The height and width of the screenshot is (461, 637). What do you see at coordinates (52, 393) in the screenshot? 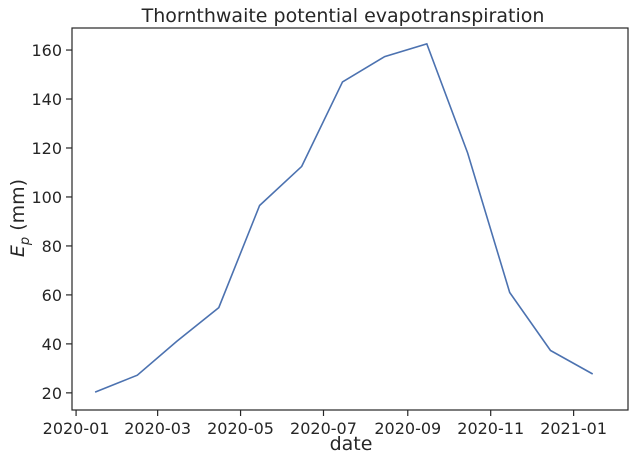
I see `y-tick-label: 20` at bounding box center [52, 393].